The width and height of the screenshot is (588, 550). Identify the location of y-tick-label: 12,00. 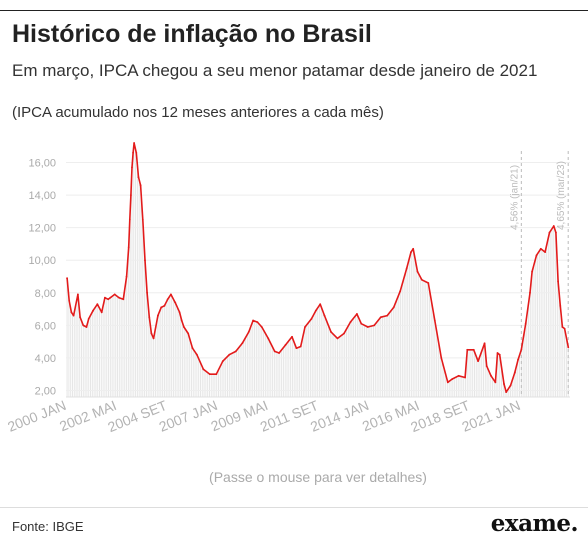
(42, 229).